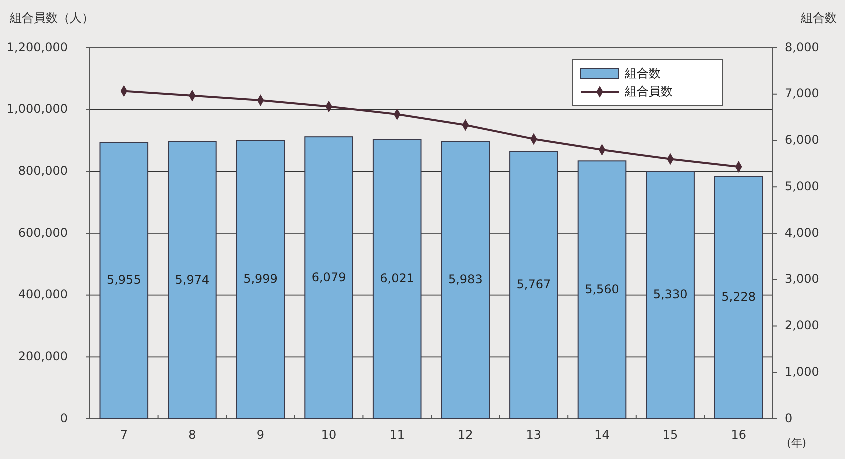  I want to click on x-tick-label: 9, so click(260, 435).